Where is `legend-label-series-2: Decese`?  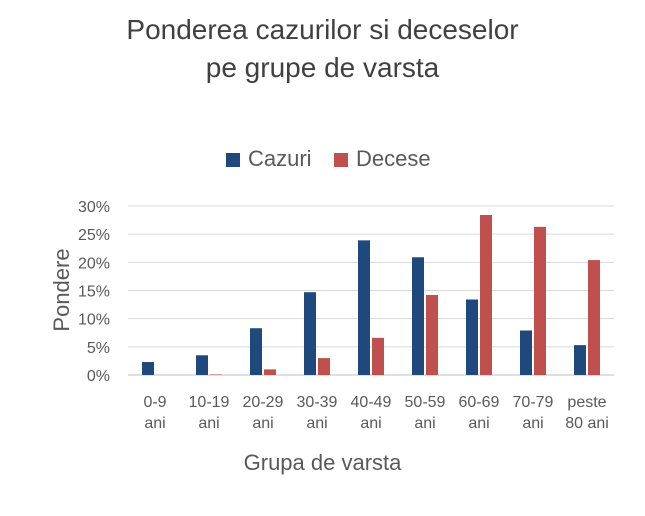
legend-label-series-2: Decese is located at coordinates (393, 158).